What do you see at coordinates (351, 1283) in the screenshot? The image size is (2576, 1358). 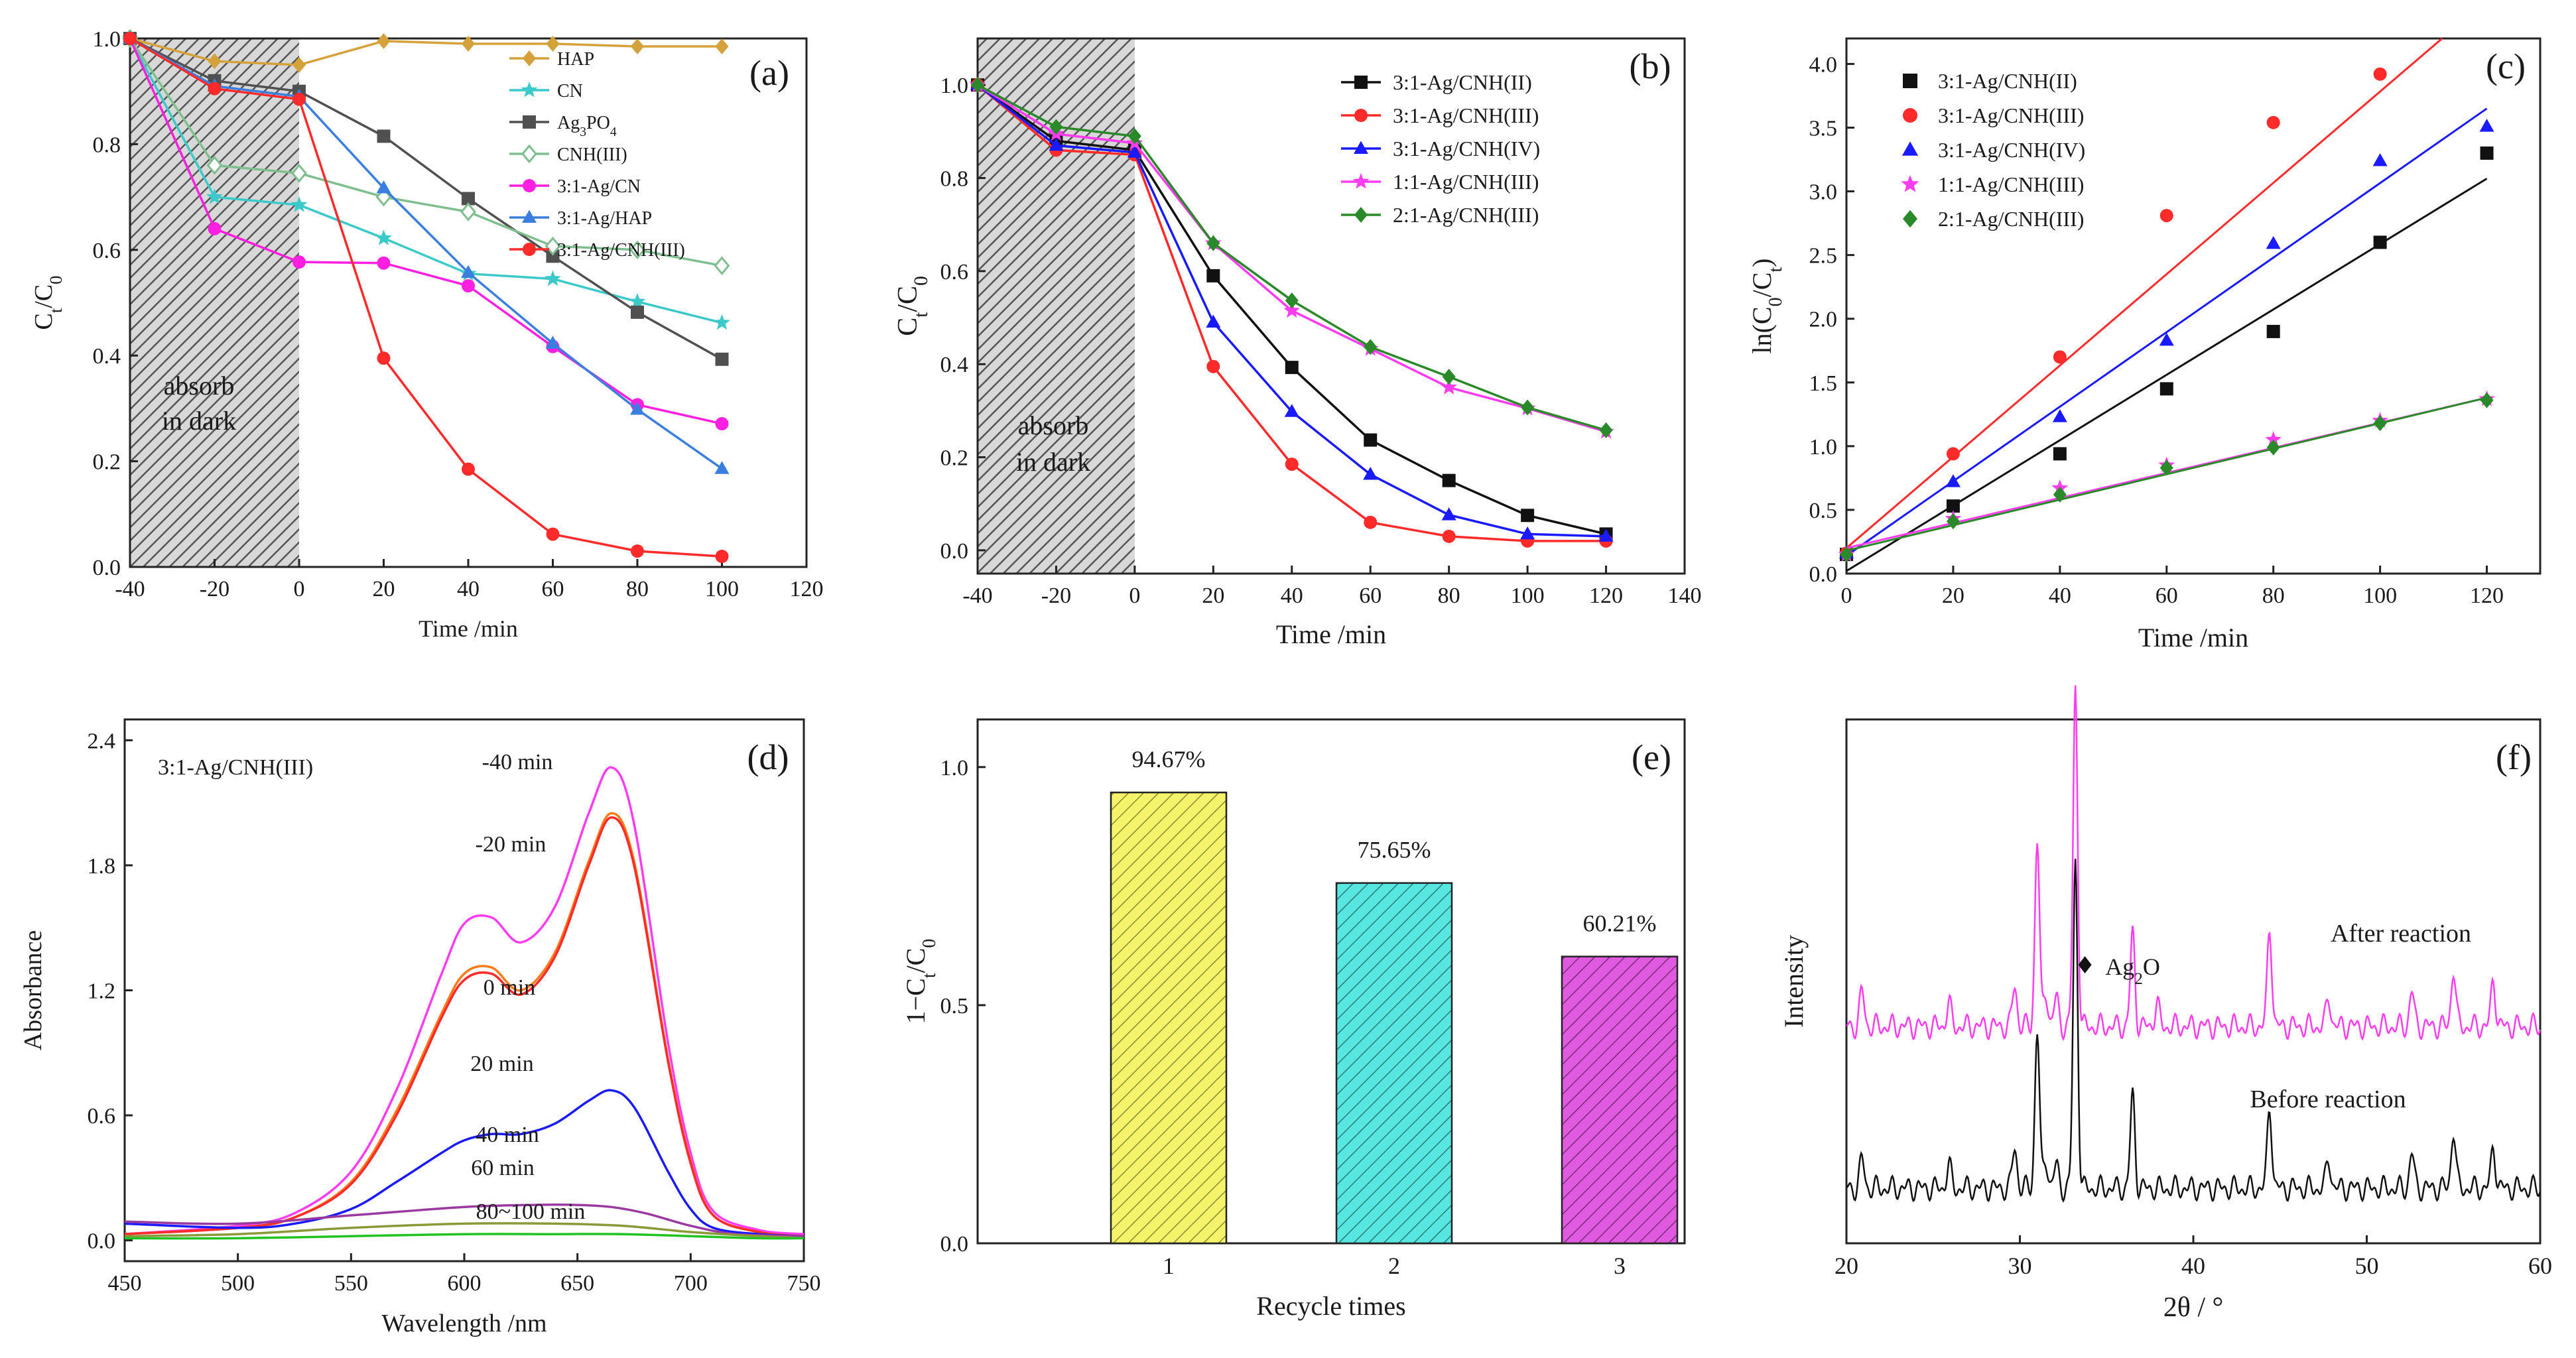 I see `x-tick-label: 550` at bounding box center [351, 1283].